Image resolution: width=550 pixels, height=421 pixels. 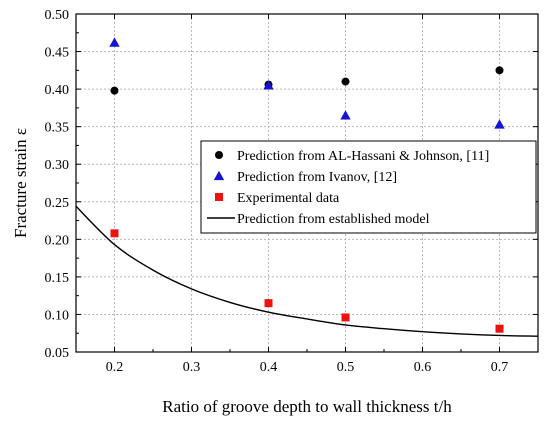 What do you see at coordinates (346, 367) in the screenshot?
I see `x-tick-label: 0.5` at bounding box center [346, 367].